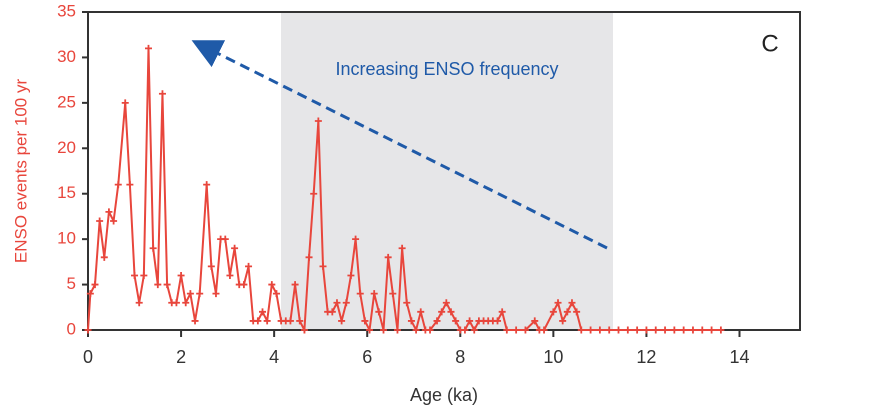  What do you see at coordinates (66, 192) in the screenshot?
I see `y-tick-label: 15` at bounding box center [66, 192].